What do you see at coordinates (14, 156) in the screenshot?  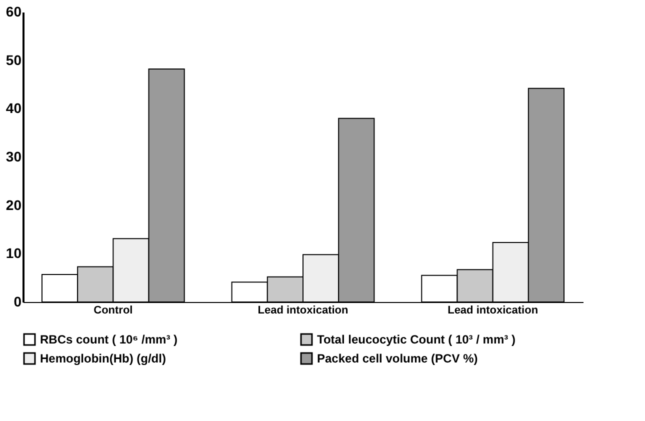 I see `y-tick-label: 30` at bounding box center [14, 156].